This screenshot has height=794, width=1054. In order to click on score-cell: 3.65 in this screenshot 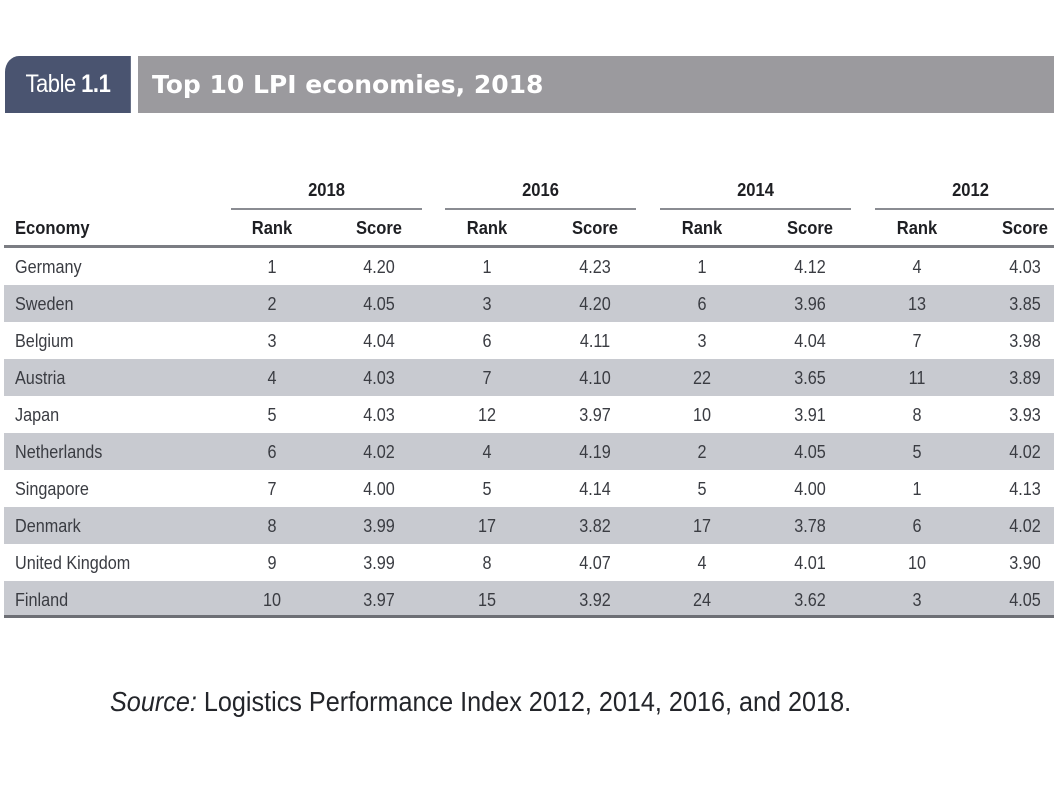, I will do `click(810, 378)`.